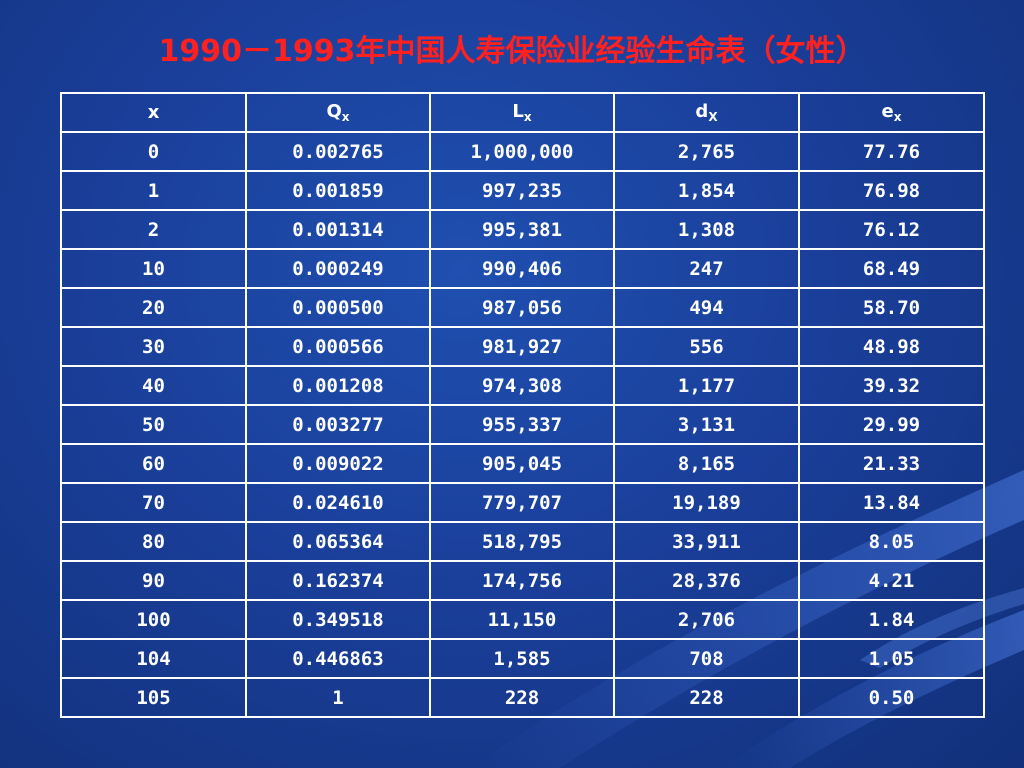  Describe the element at coordinates (338, 541) in the screenshot. I see `table-cell-death-probability: 0.065364` at that location.